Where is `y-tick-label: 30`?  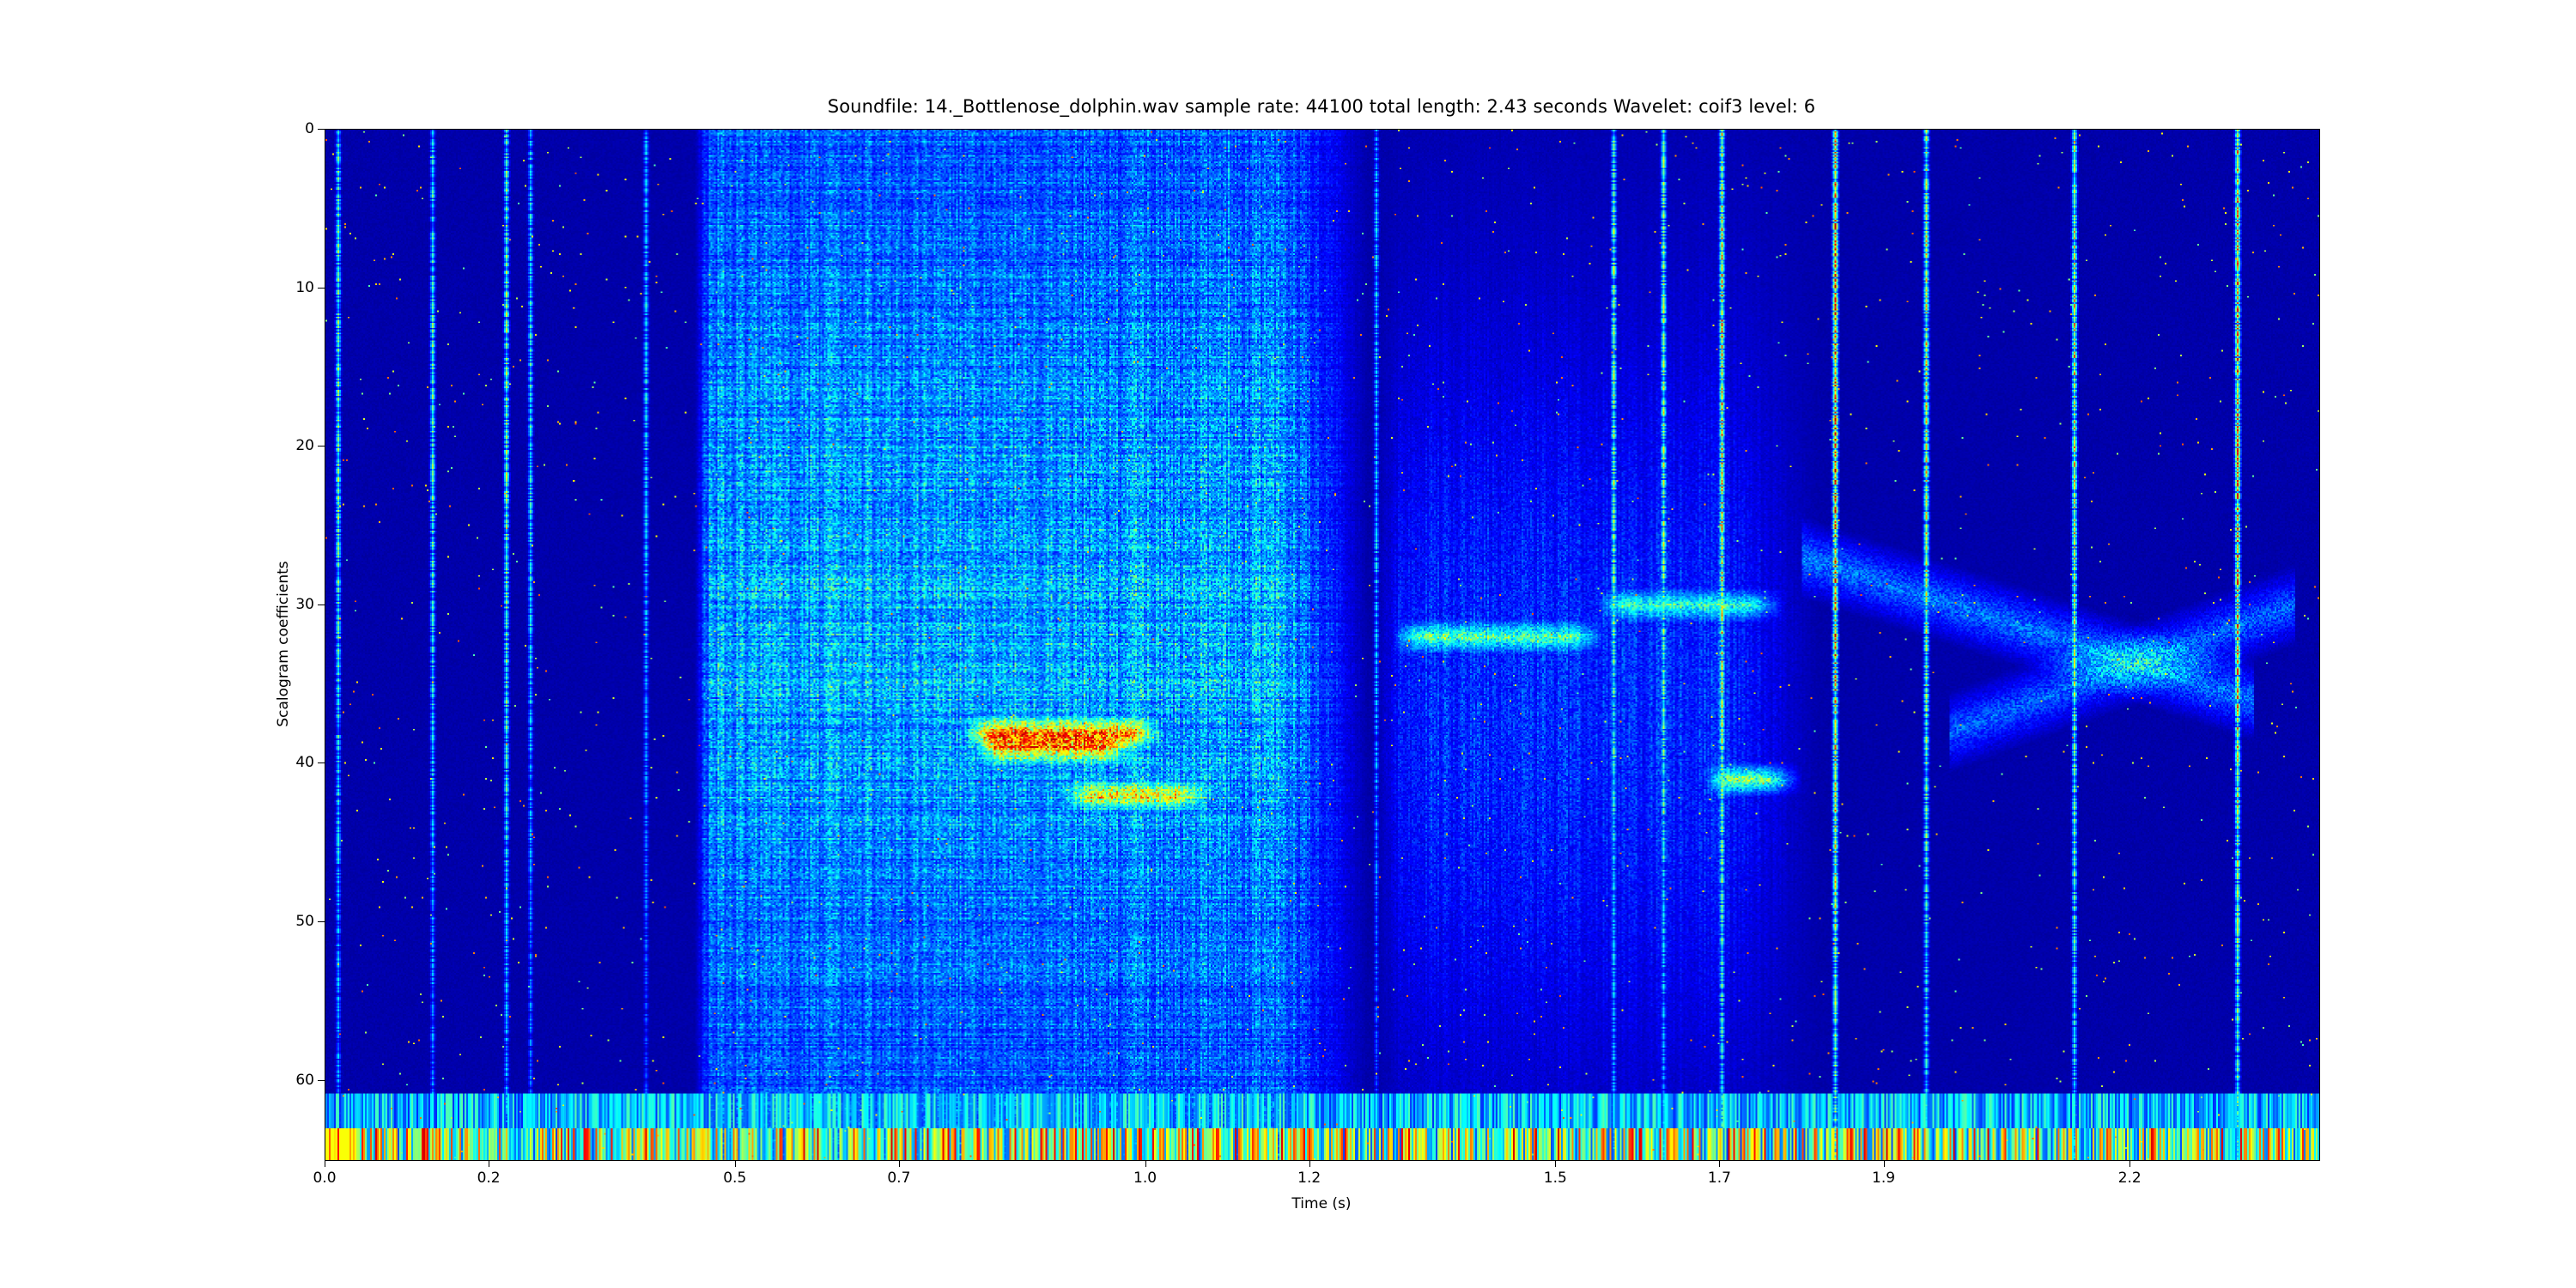 y-tick-label: 30 is located at coordinates (304, 604).